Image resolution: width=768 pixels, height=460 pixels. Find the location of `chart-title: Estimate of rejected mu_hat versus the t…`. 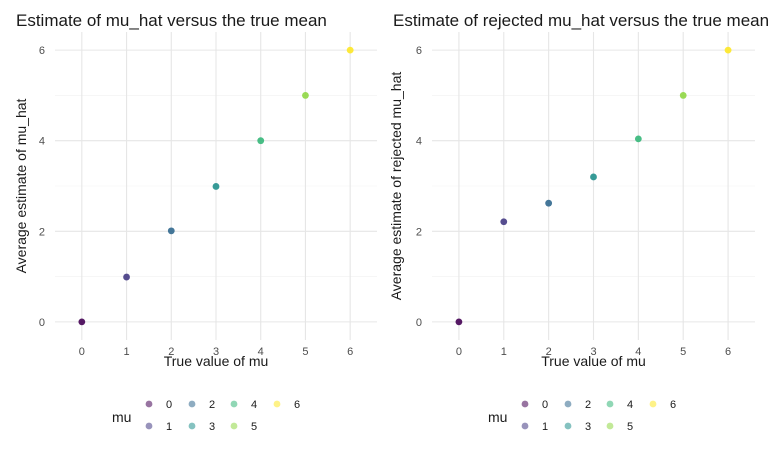

chart-title: Estimate of rejected mu_hat versus the t… is located at coordinates (580, 20).